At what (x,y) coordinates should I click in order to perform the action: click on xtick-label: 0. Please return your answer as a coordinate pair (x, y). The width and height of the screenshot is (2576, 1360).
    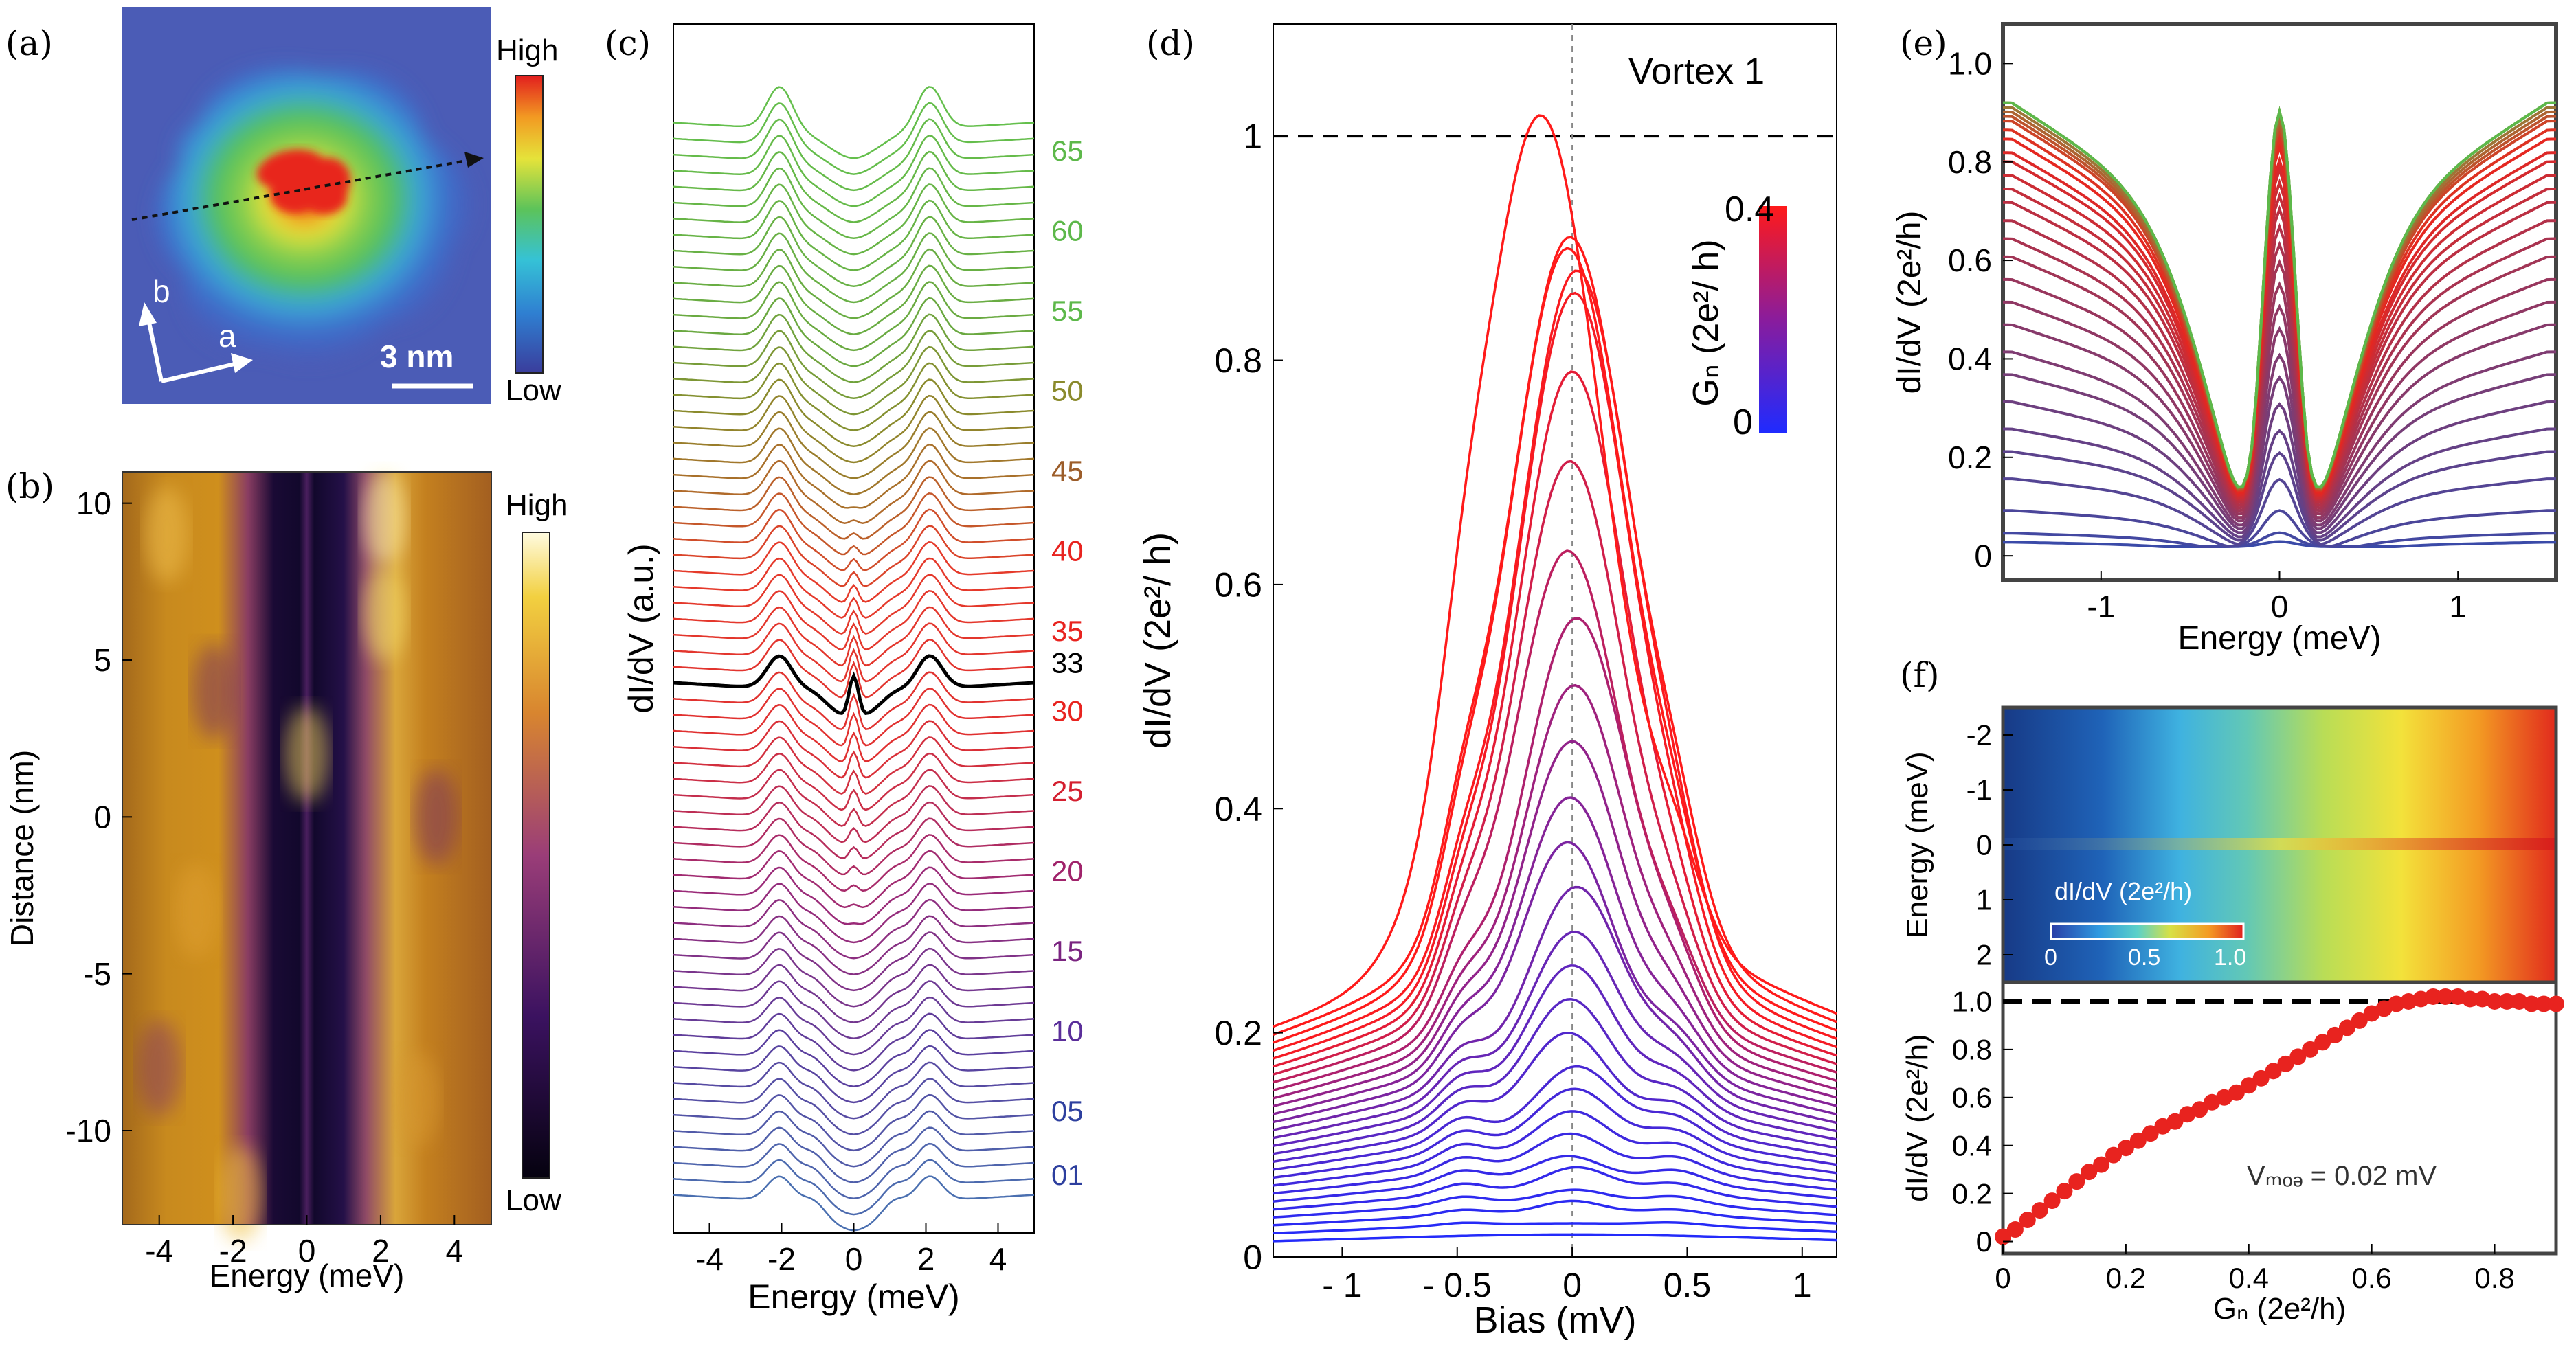
    Looking at the image, I should click on (2280, 606).